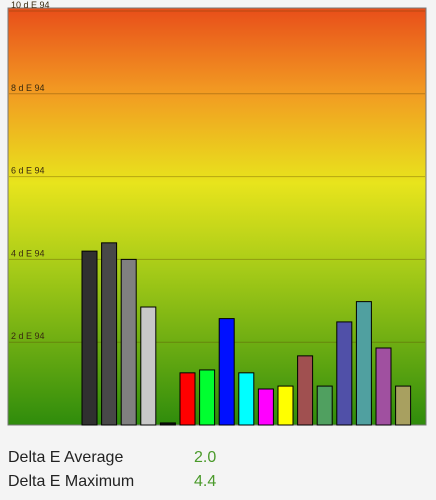  I want to click on stat-label: Delta E Maximum, so click(71, 481).